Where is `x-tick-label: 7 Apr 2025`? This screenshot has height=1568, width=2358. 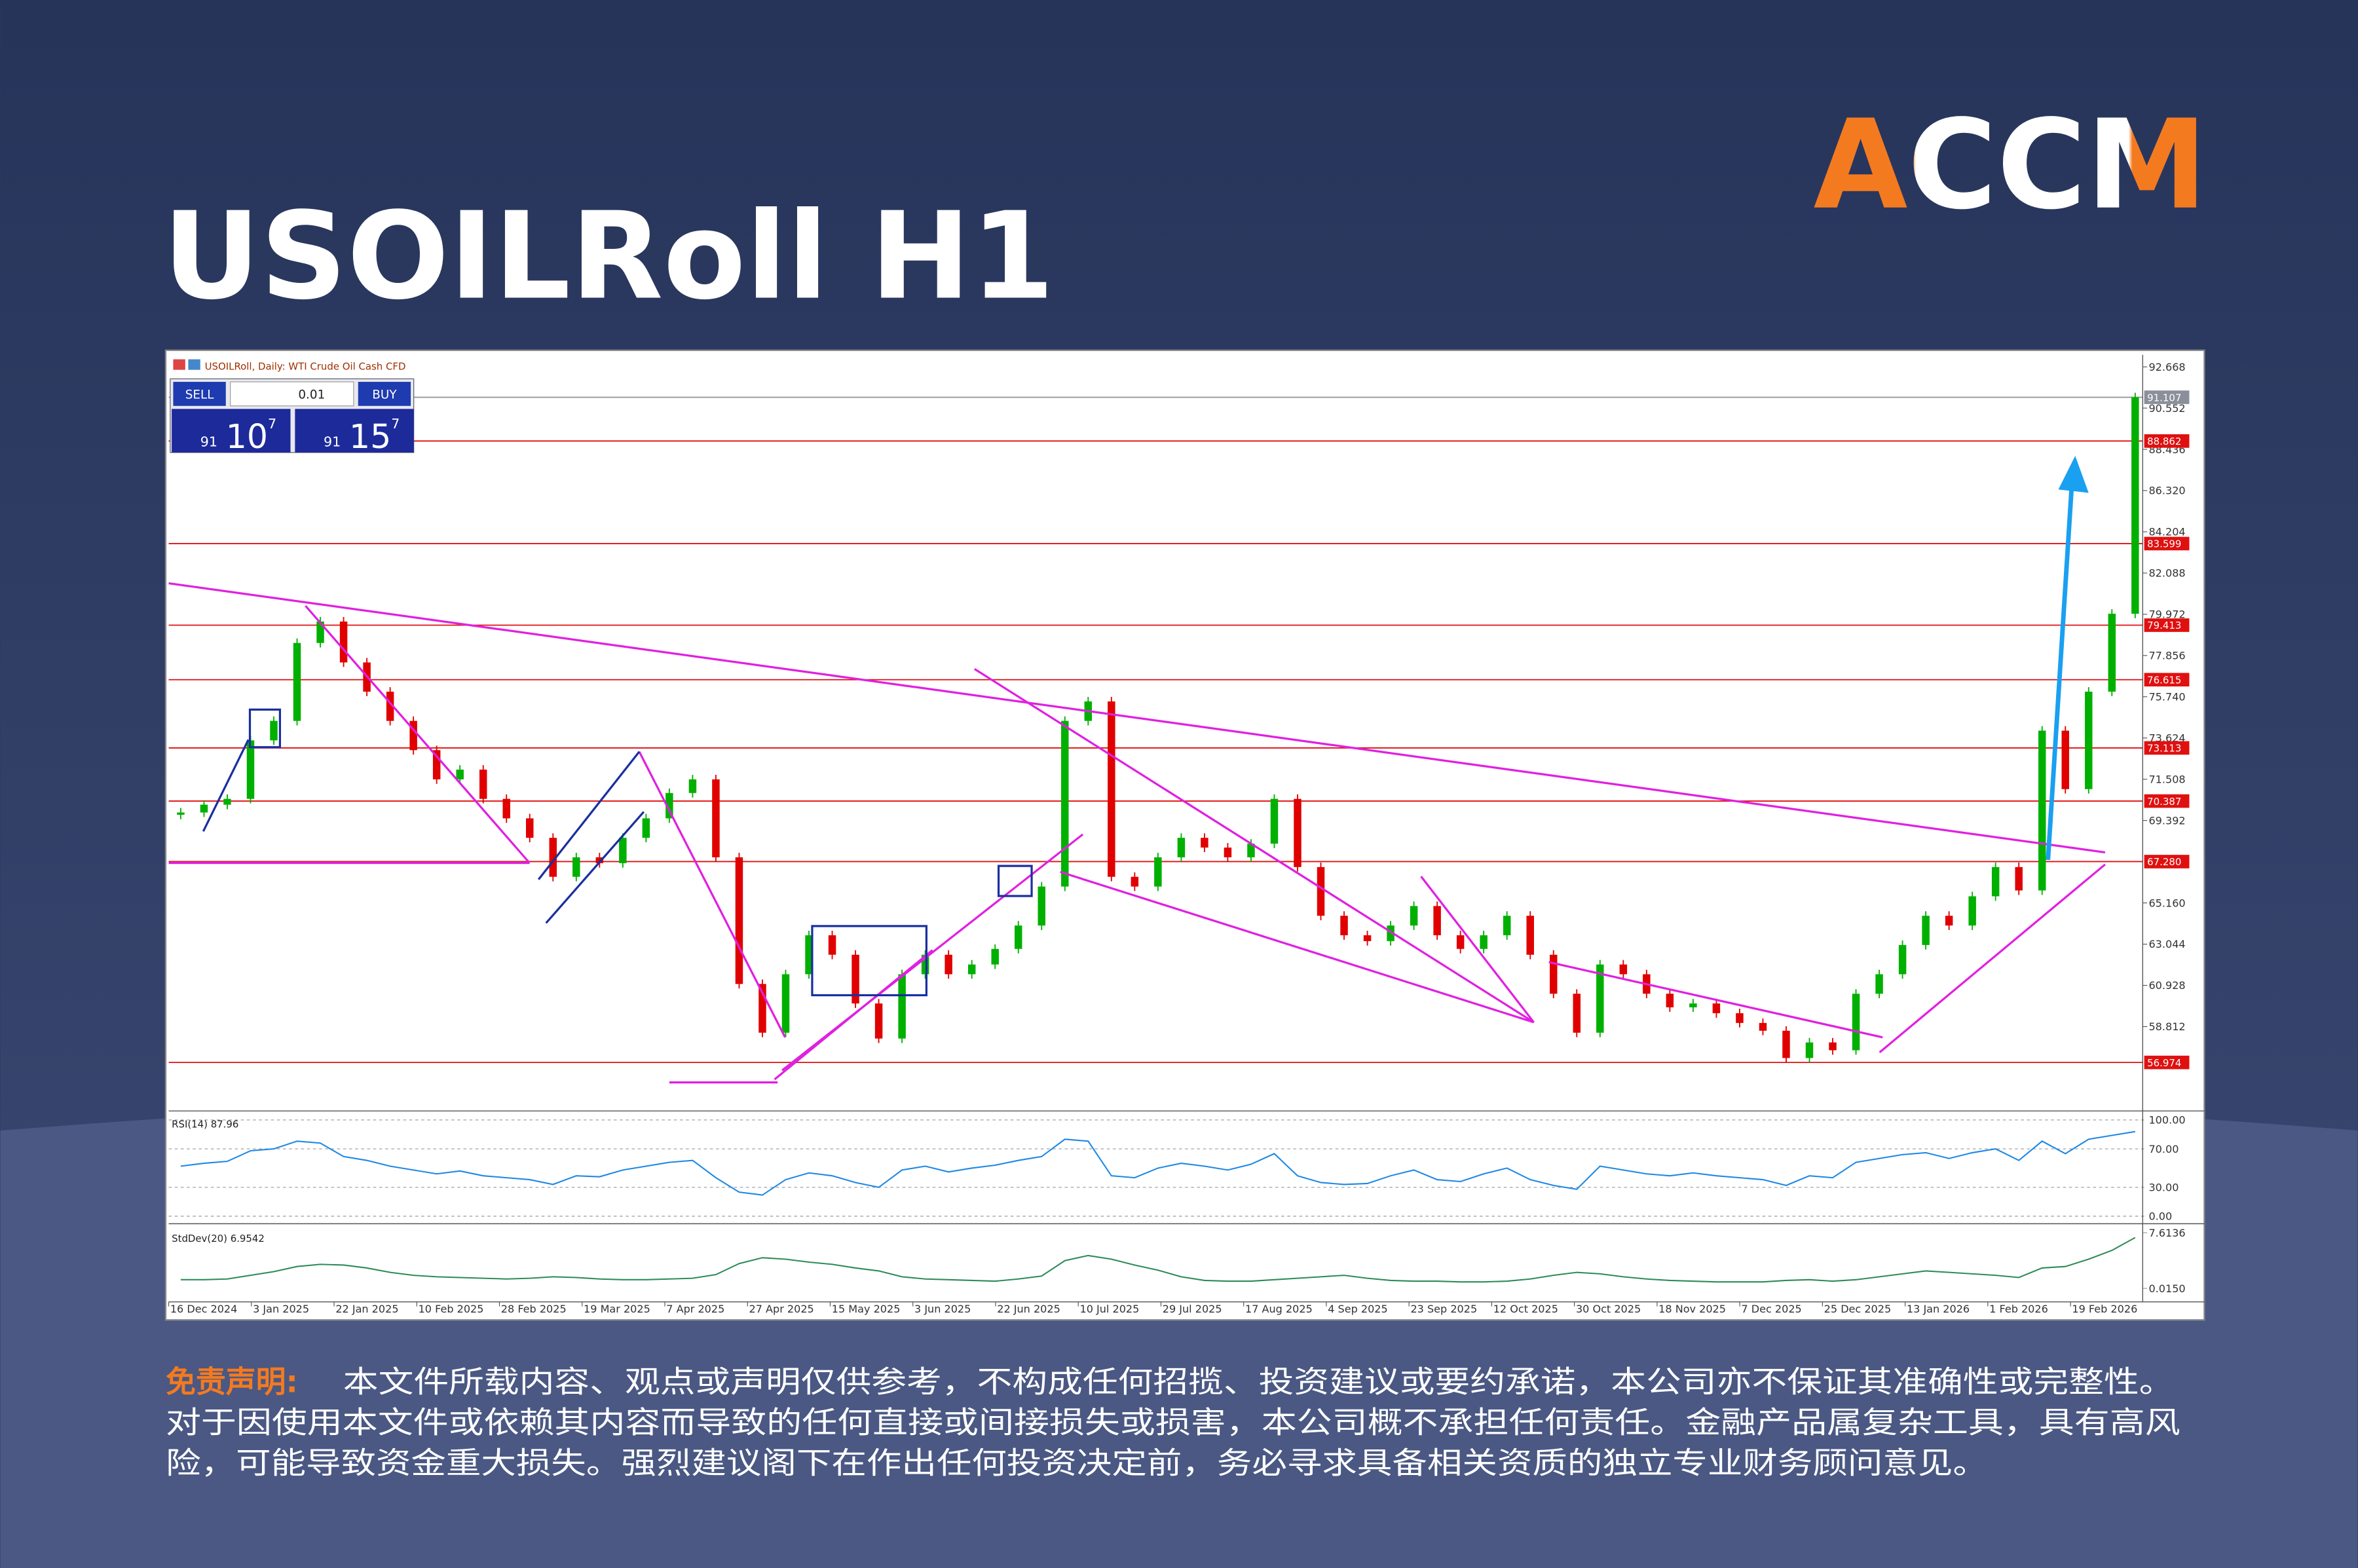 x-tick-label: 7 Apr 2025 is located at coordinates (695, 1309).